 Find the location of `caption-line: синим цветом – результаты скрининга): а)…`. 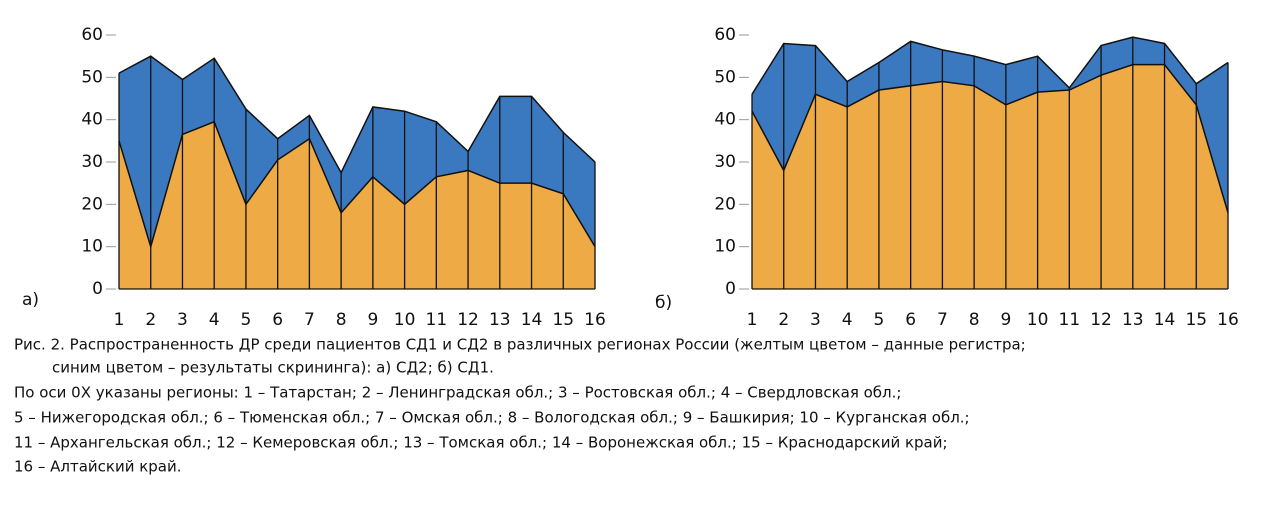

caption-line: синим цветом – результаты скрининга): а)… is located at coordinates (273, 368).